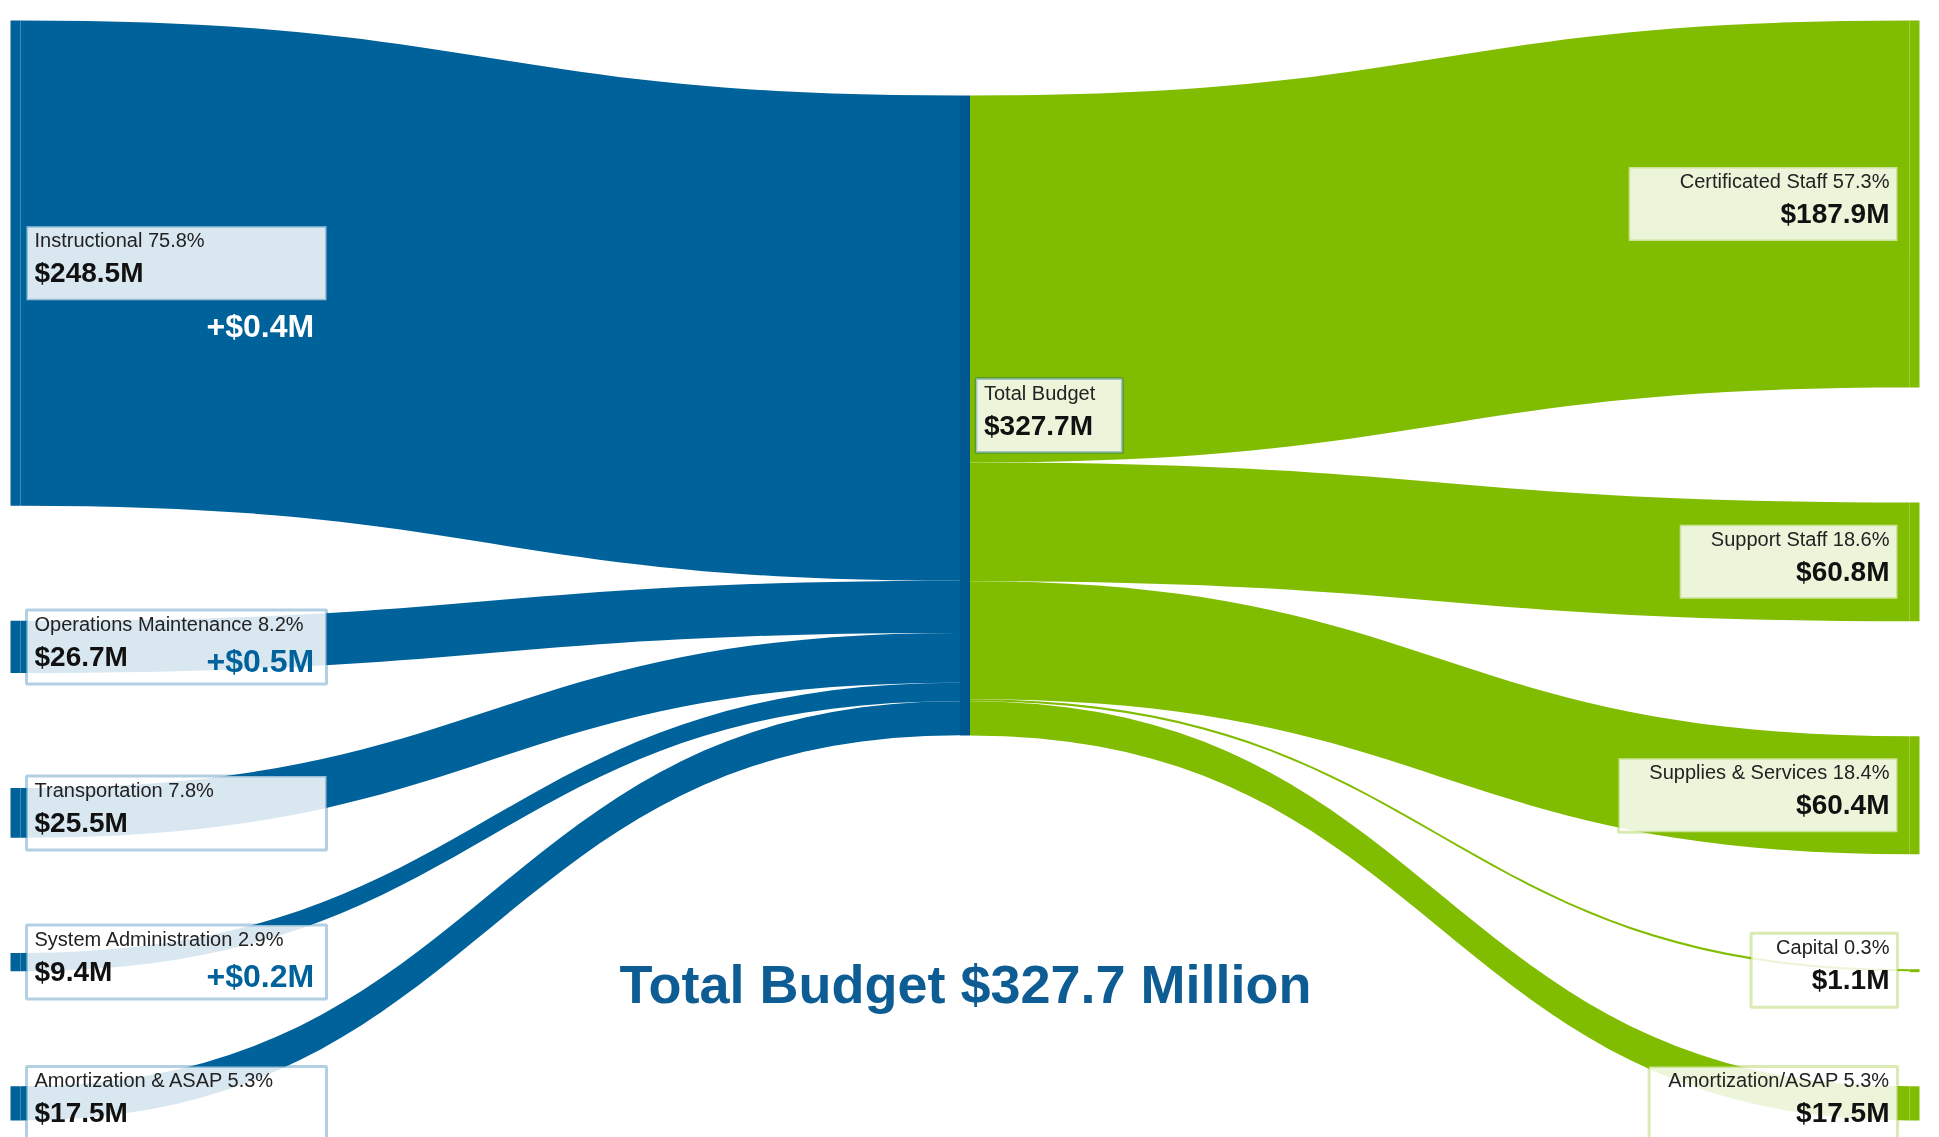 This screenshot has height=1137, width=1939. What do you see at coordinates (1800, 538) in the screenshot?
I see `category-label: Support Staff 18.6%` at bounding box center [1800, 538].